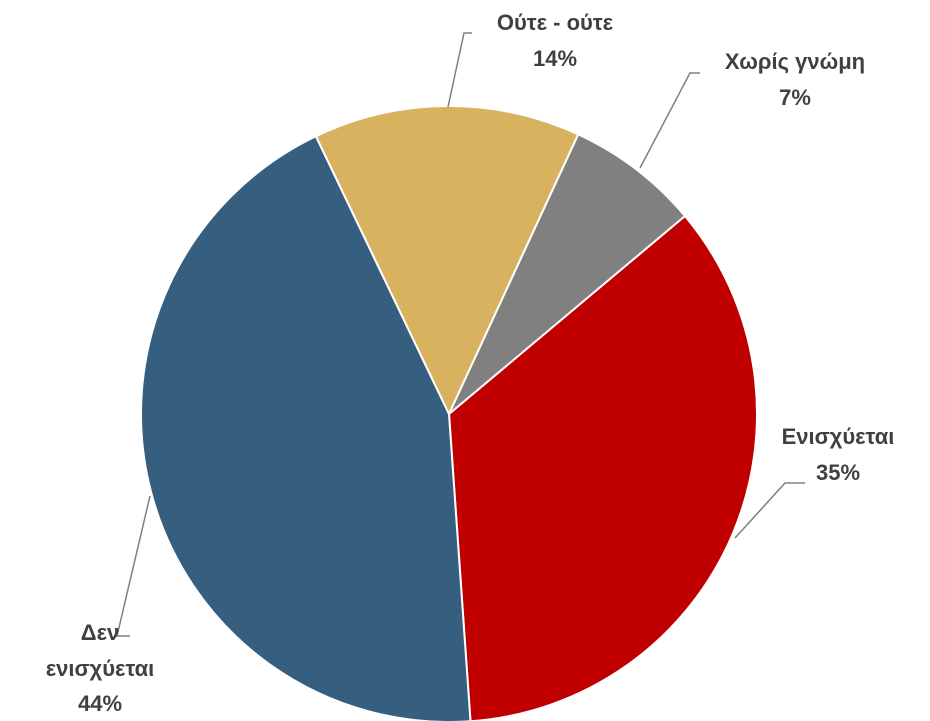  What do you see at coordinates (555, 22) in the screenshot?
I see `label-name: Ούτε - ούτε` at bounding box center [555, 22].